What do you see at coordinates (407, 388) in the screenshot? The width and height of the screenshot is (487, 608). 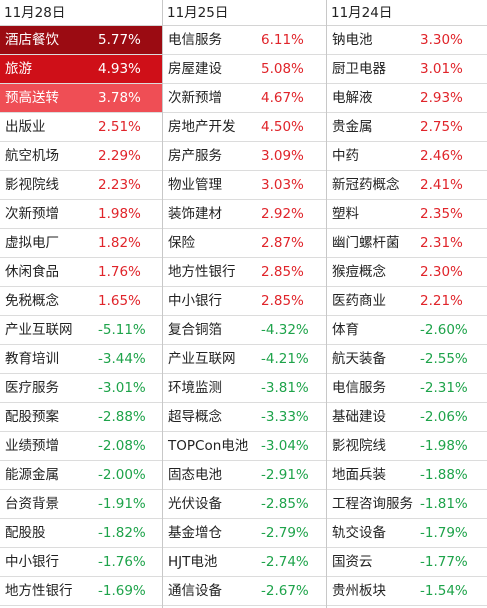 I see `sector-row: 电信服务 -2.31%` at bounding box center [407, 388].